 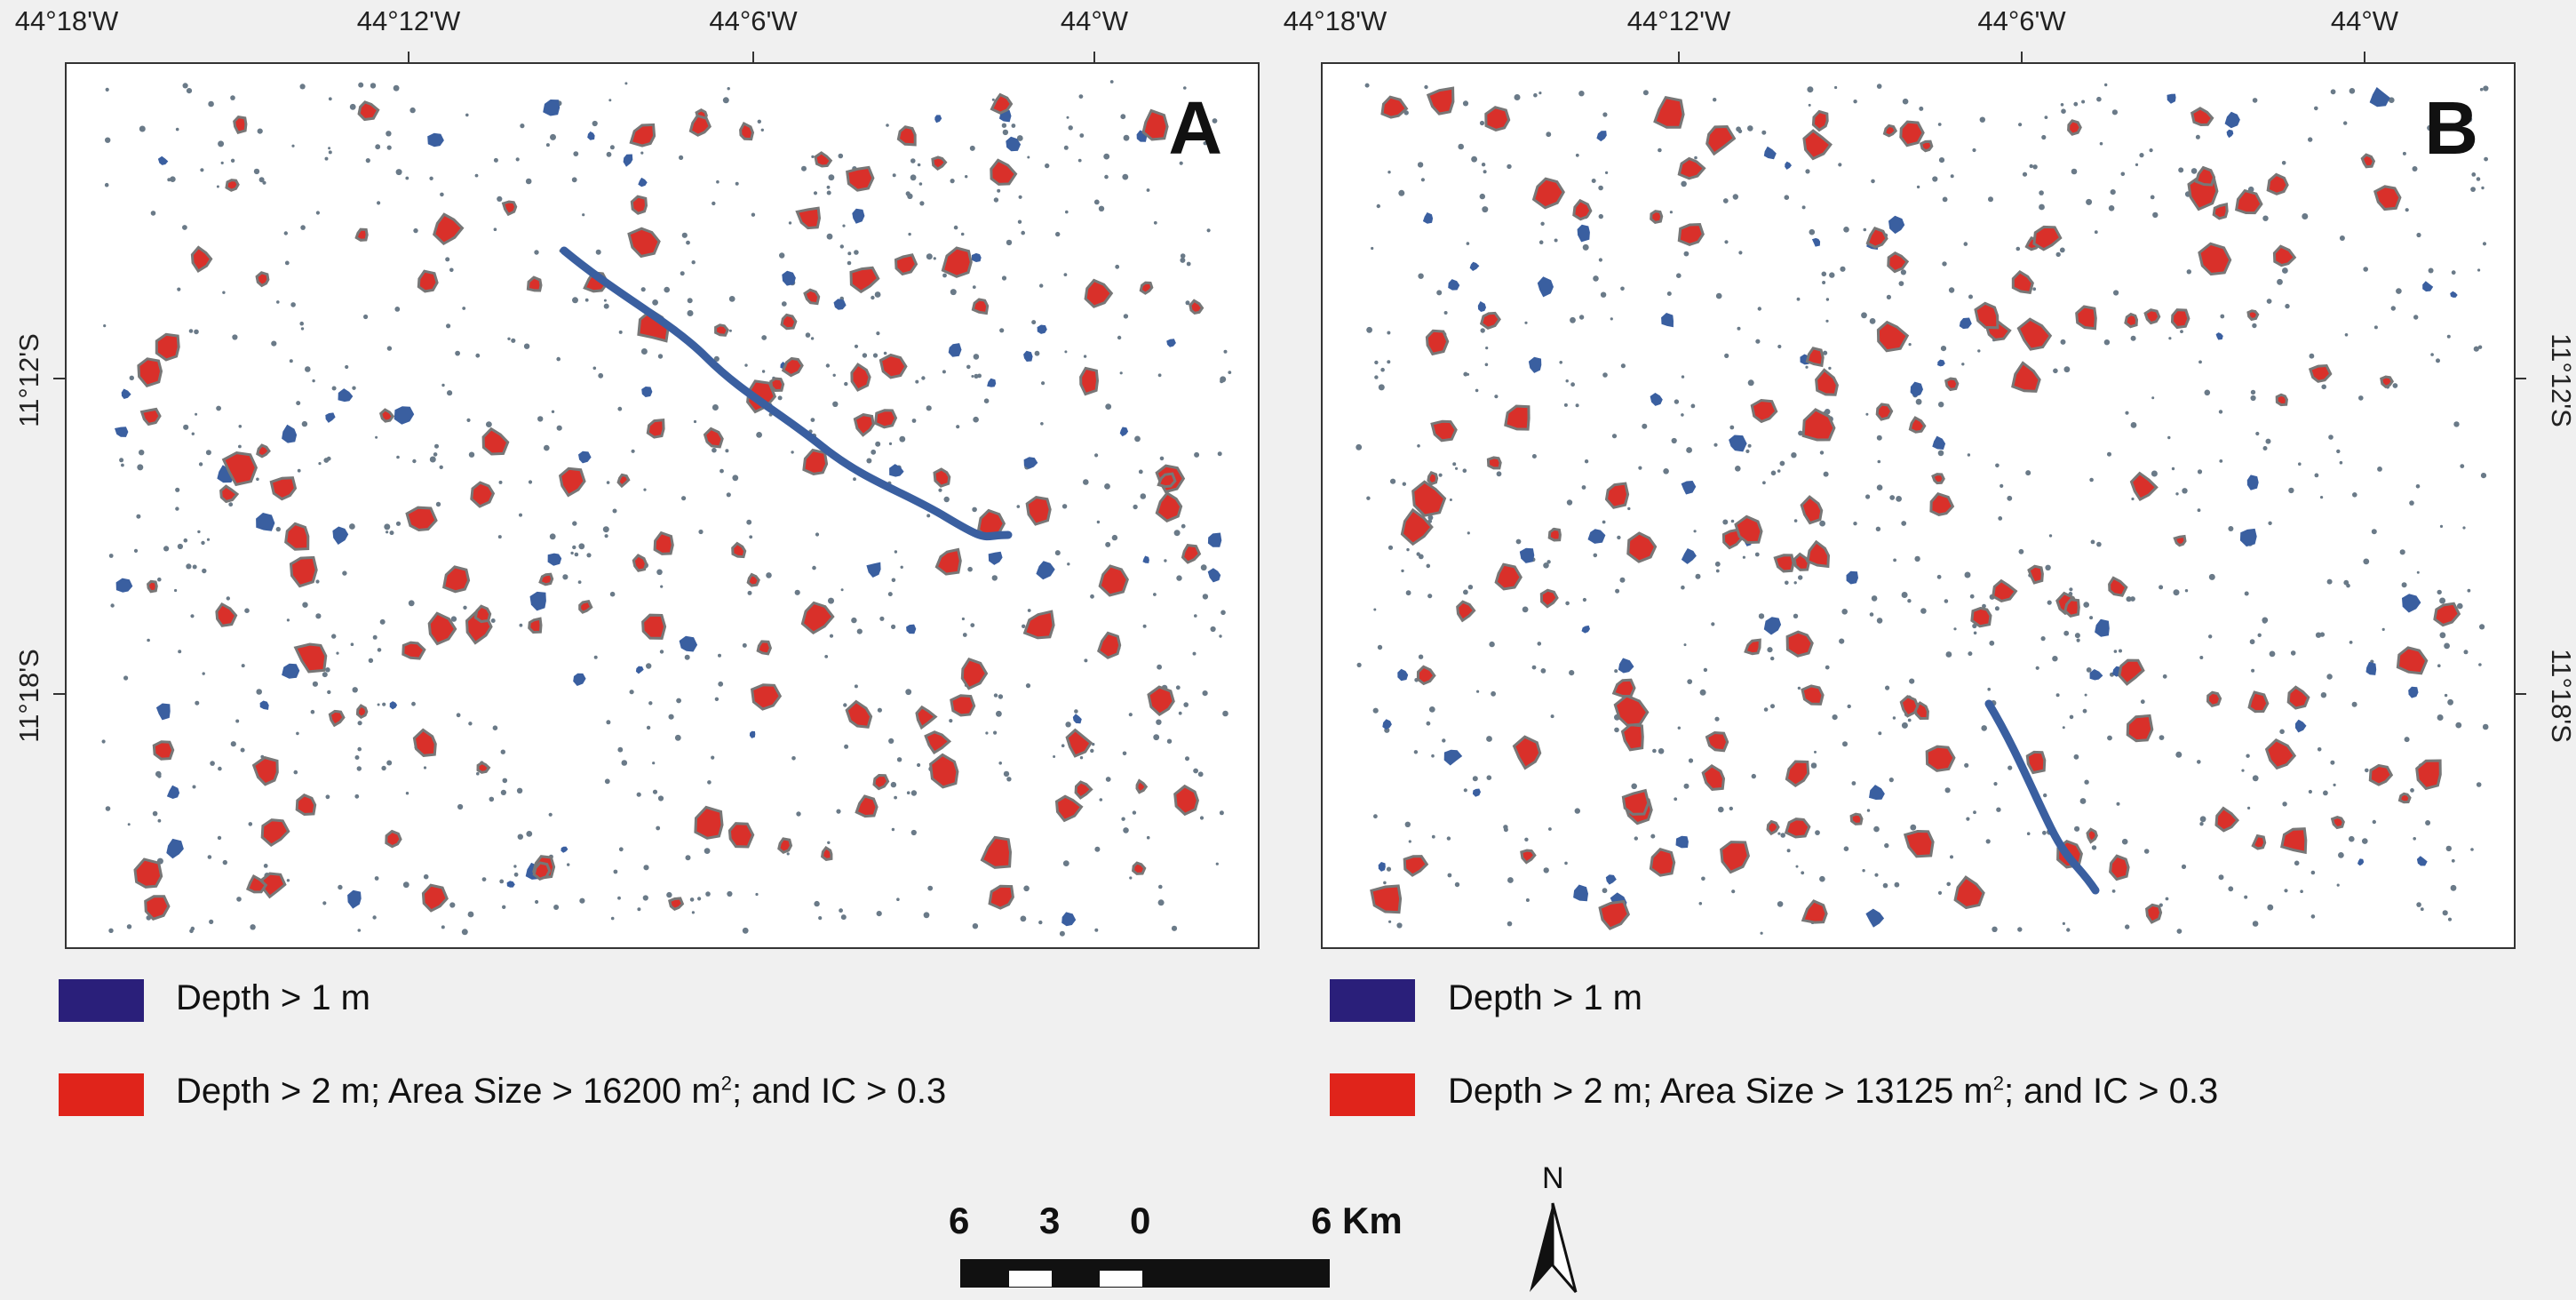 I want to click on legend-a-blue-swatch, so click(x=101, y=1001).